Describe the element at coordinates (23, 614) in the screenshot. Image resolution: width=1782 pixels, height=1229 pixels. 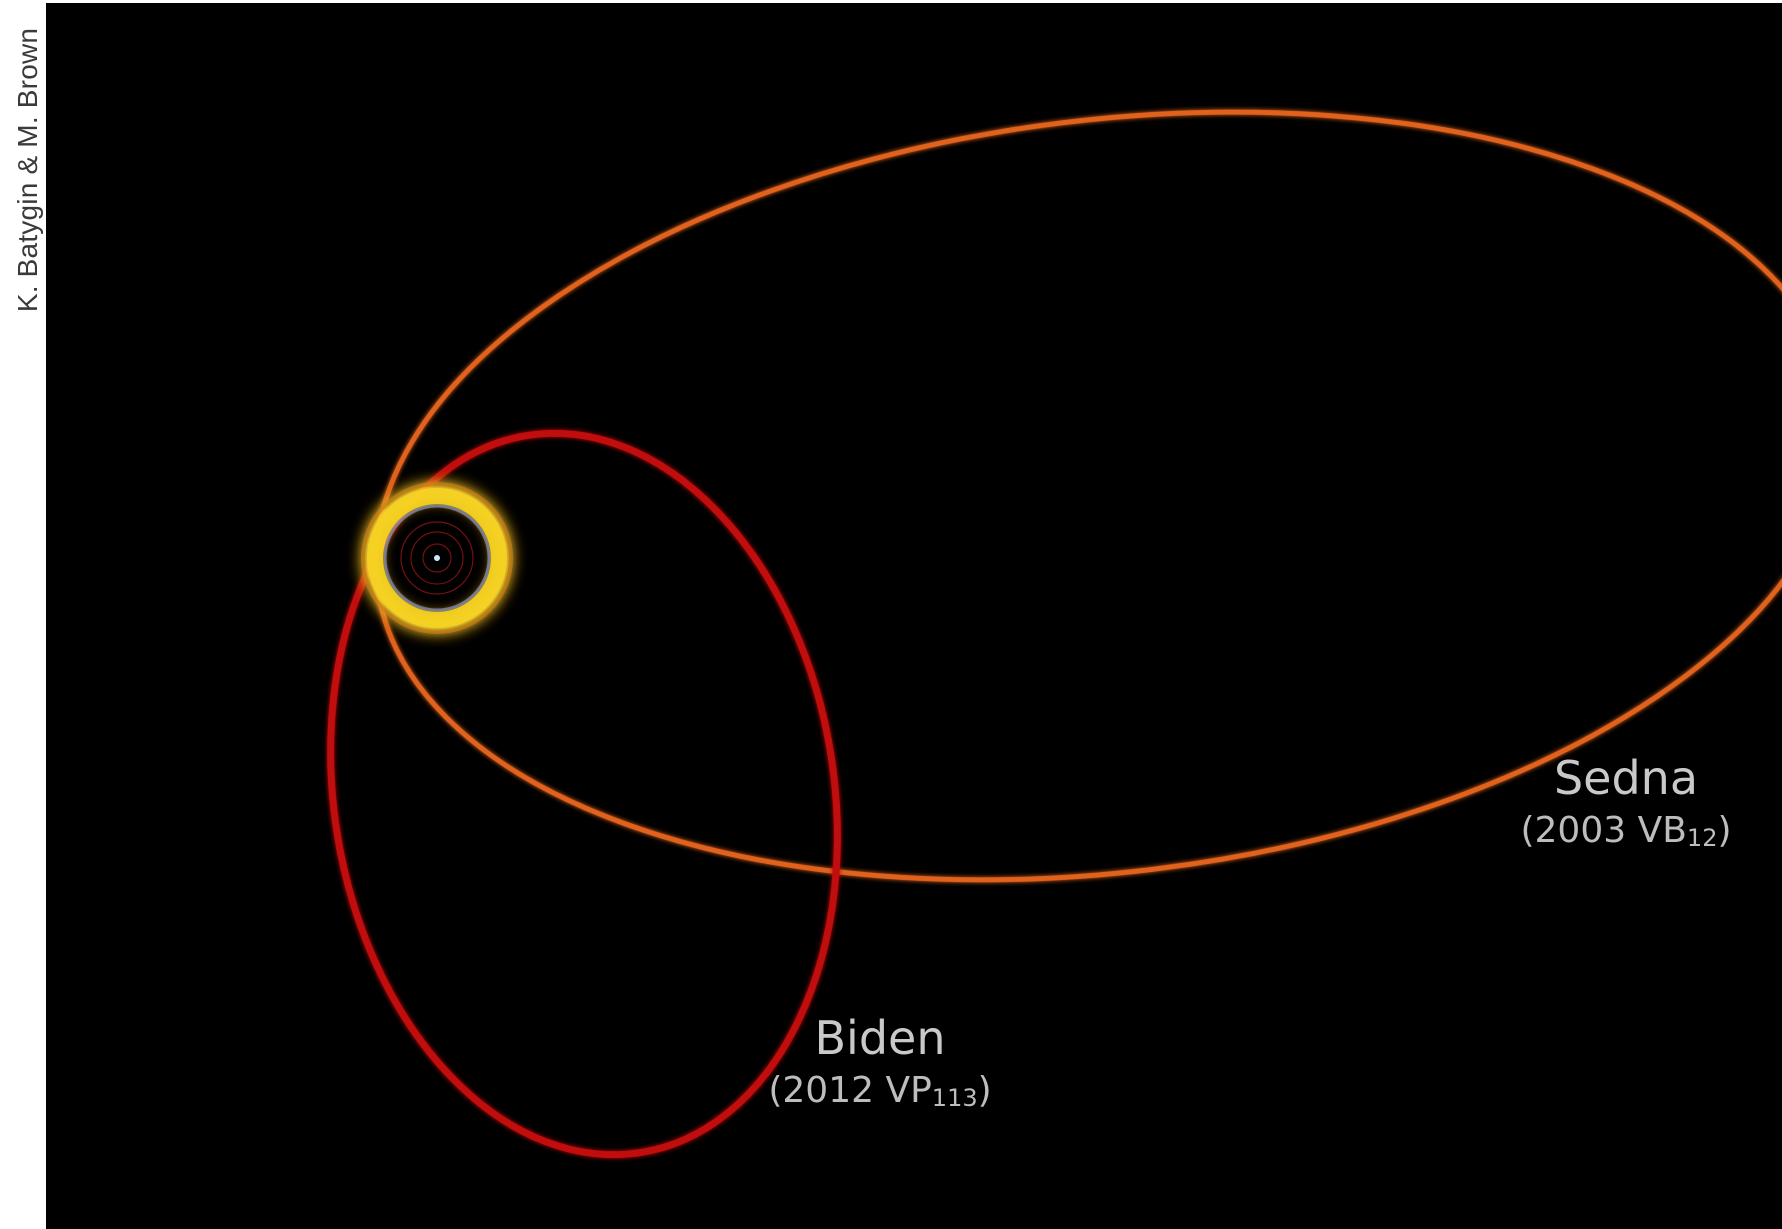
I see `credit-strip: K. Batygin & M. Brown` at that location.